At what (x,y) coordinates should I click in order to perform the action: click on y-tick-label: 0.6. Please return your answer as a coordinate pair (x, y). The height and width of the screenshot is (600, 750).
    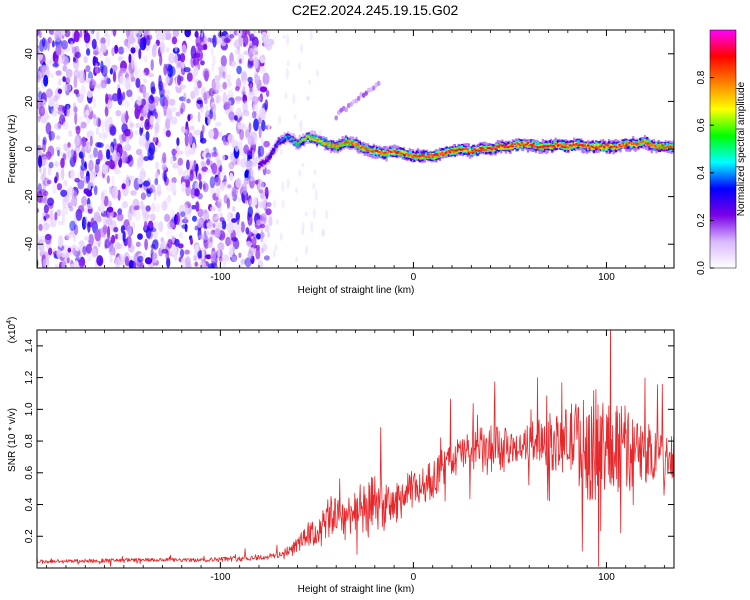
    Looking at the image, I should click on (29, 472).